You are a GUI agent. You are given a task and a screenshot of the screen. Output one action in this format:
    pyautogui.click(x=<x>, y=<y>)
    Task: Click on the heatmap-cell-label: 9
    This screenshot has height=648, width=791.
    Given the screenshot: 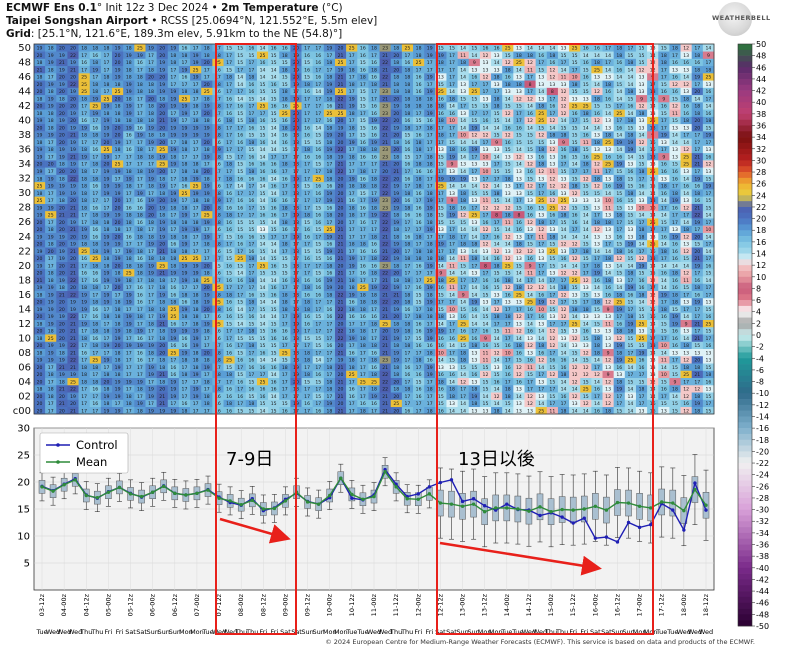 What is the action you would take?
    pyautogui.click(x=530, y=266)
    